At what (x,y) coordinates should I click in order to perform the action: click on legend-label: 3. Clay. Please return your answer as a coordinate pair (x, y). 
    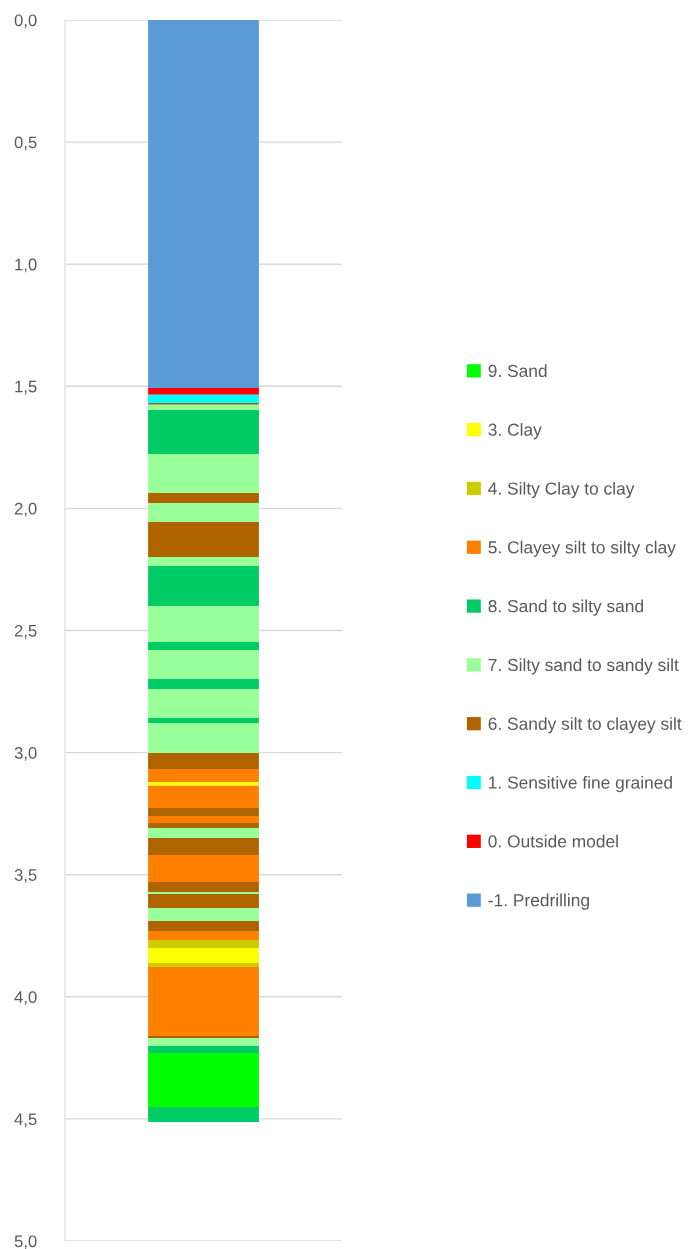
    Looking at the image, I should click on (515, 431).